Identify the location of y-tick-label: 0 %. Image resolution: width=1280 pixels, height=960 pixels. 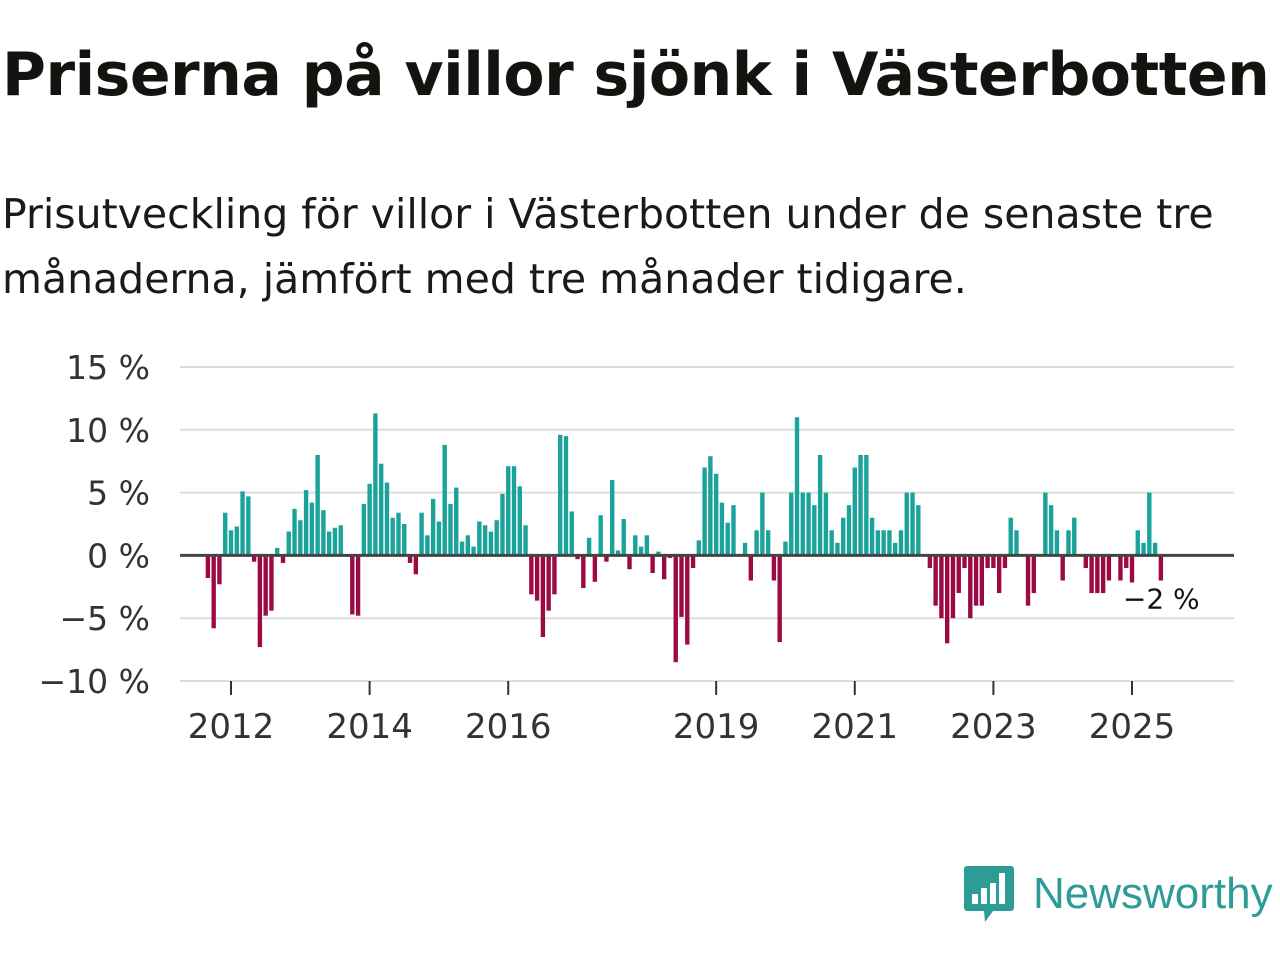
(118, 555).